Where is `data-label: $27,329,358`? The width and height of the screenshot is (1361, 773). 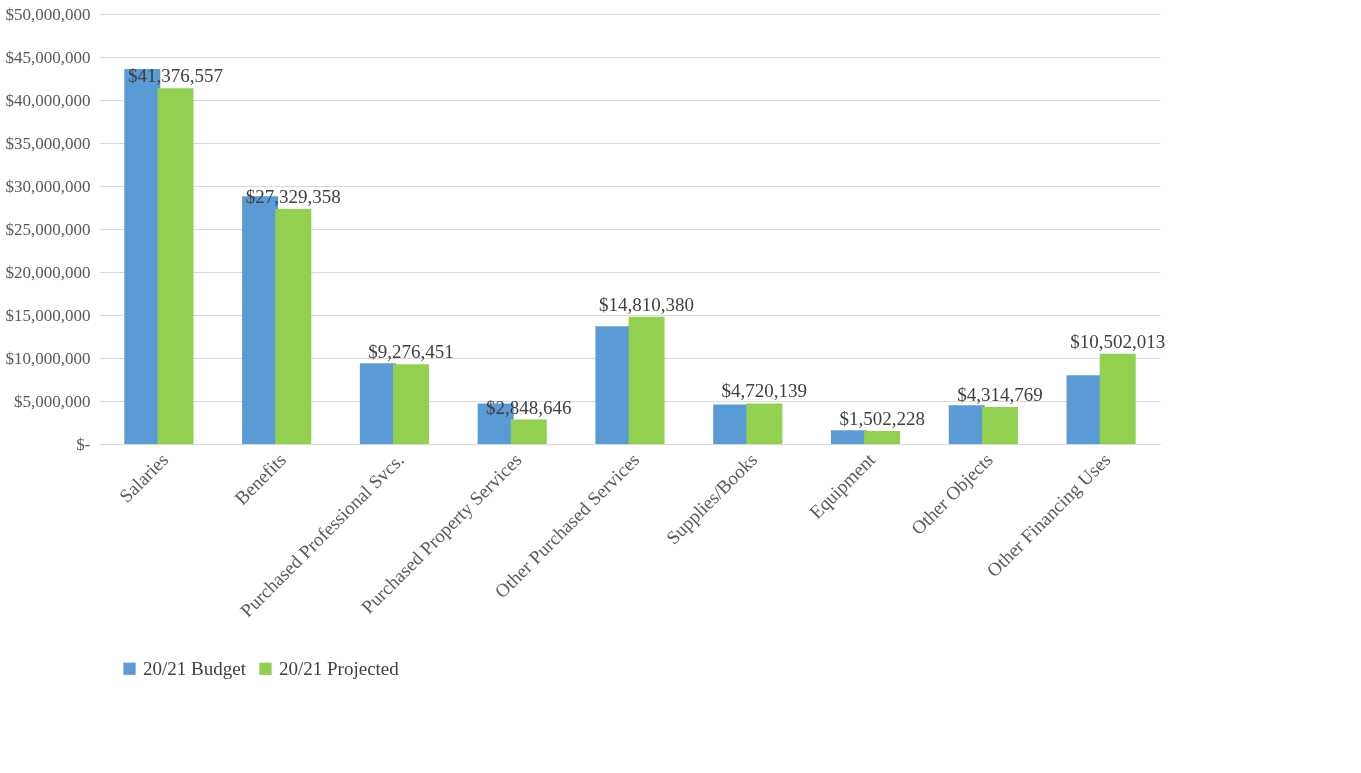
data-label: $27,329,358 is located at coordinates (293, 196).